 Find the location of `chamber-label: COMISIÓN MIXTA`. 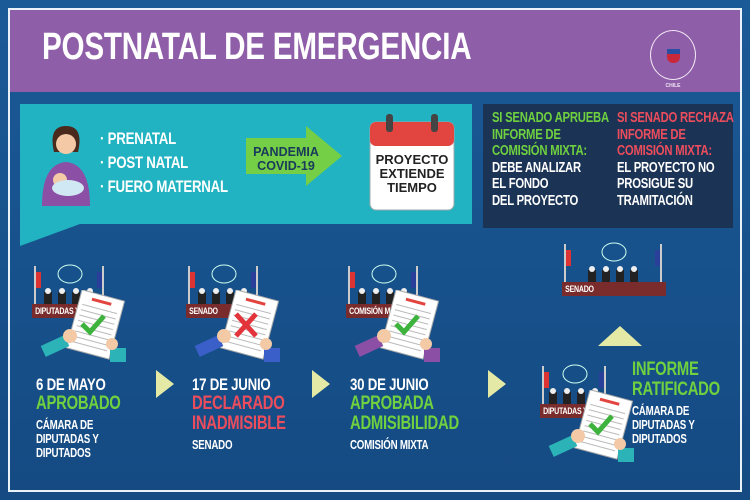

chamber-label: COMISIÓN MIXTA is located at coordinates (377, 311).